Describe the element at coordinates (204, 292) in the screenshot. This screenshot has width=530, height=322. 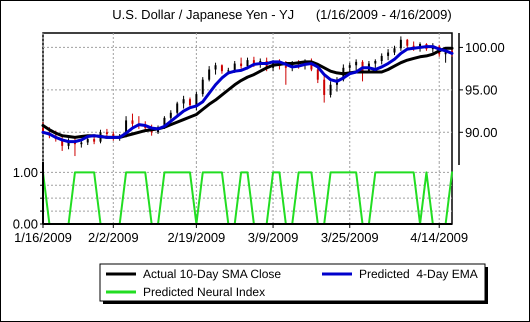
I see `legend-label: Predicted Neural Index` at that location.